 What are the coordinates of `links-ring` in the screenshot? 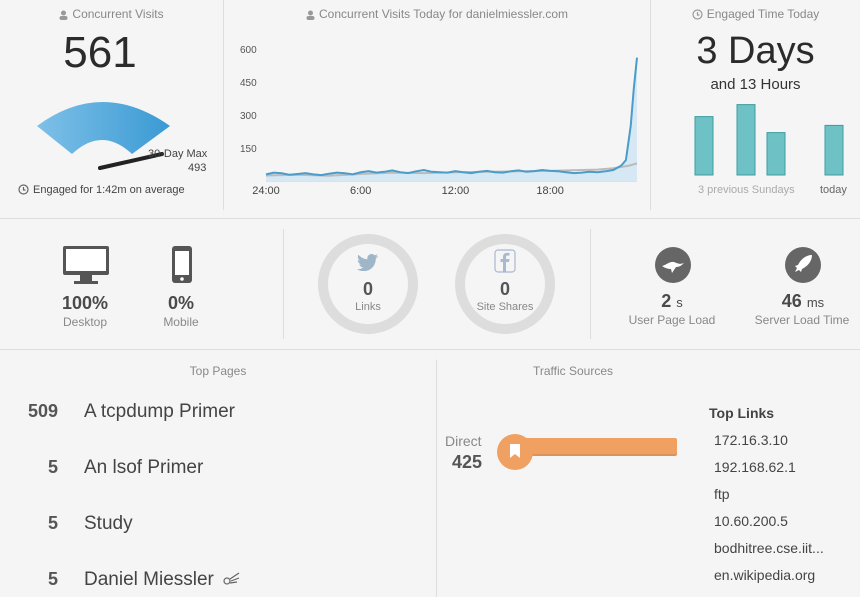 It's located at (368, 284).